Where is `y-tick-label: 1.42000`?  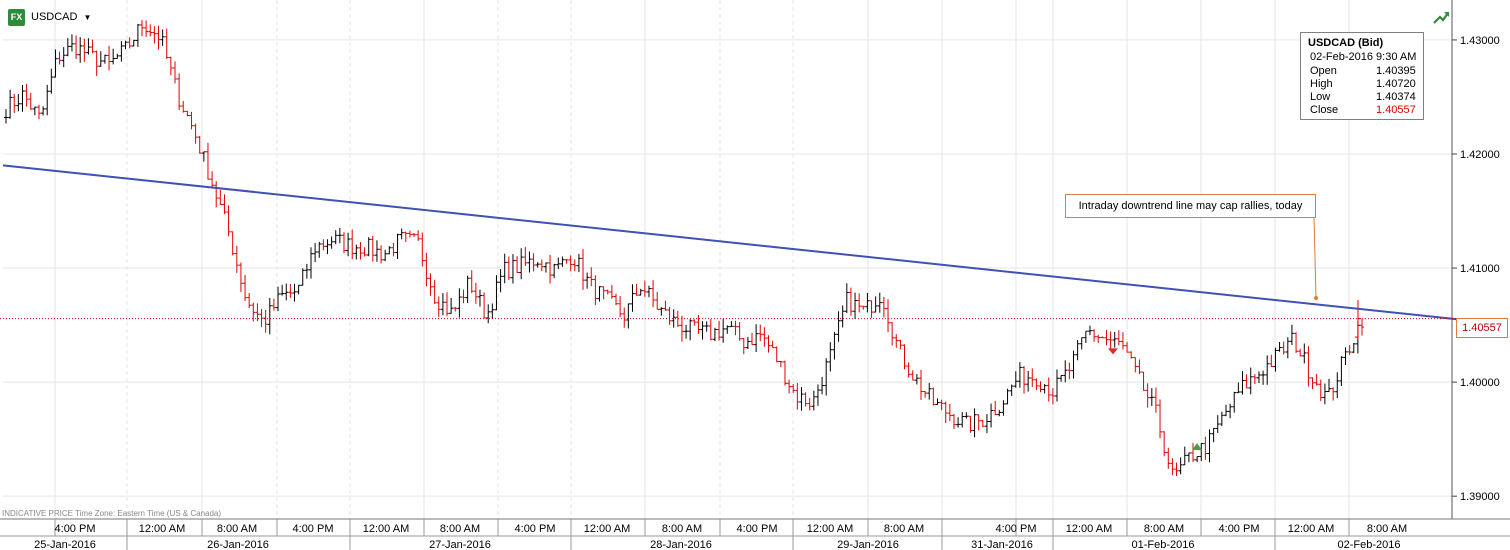
y-tick-label: 1.42000 is located at coordinates (1480, 155).